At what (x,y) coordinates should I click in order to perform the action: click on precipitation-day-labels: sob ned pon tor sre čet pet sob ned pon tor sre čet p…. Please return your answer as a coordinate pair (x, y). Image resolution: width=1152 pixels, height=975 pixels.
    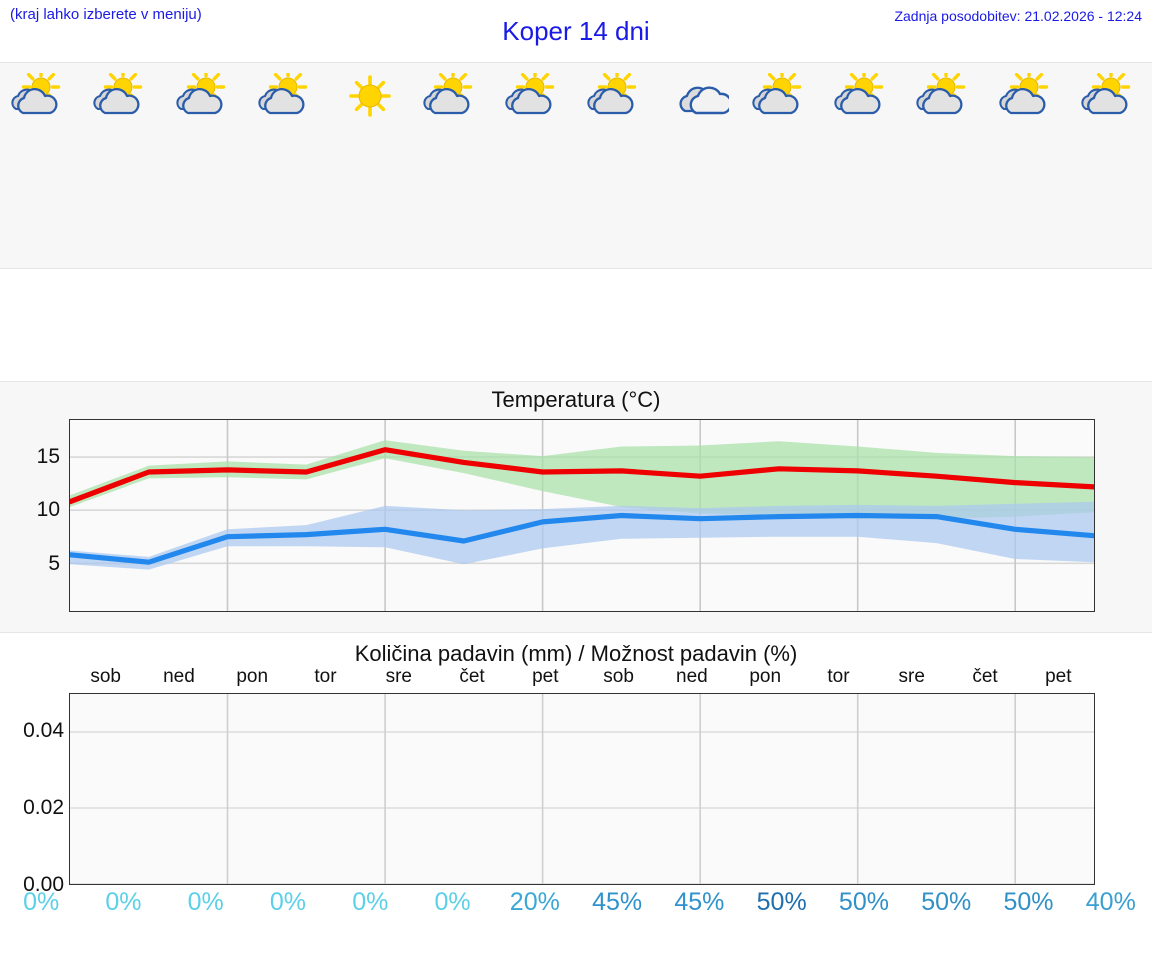
    Looking at the image, I should click on (582, 677).